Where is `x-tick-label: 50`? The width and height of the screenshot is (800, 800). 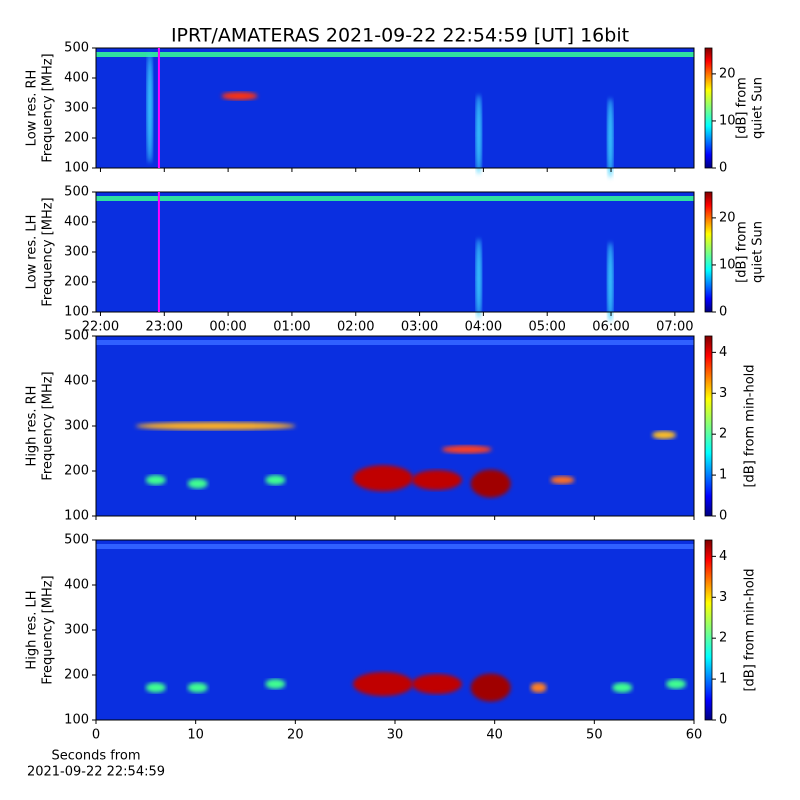 x-tick-label: 50 is located at coordinates (594, 735).